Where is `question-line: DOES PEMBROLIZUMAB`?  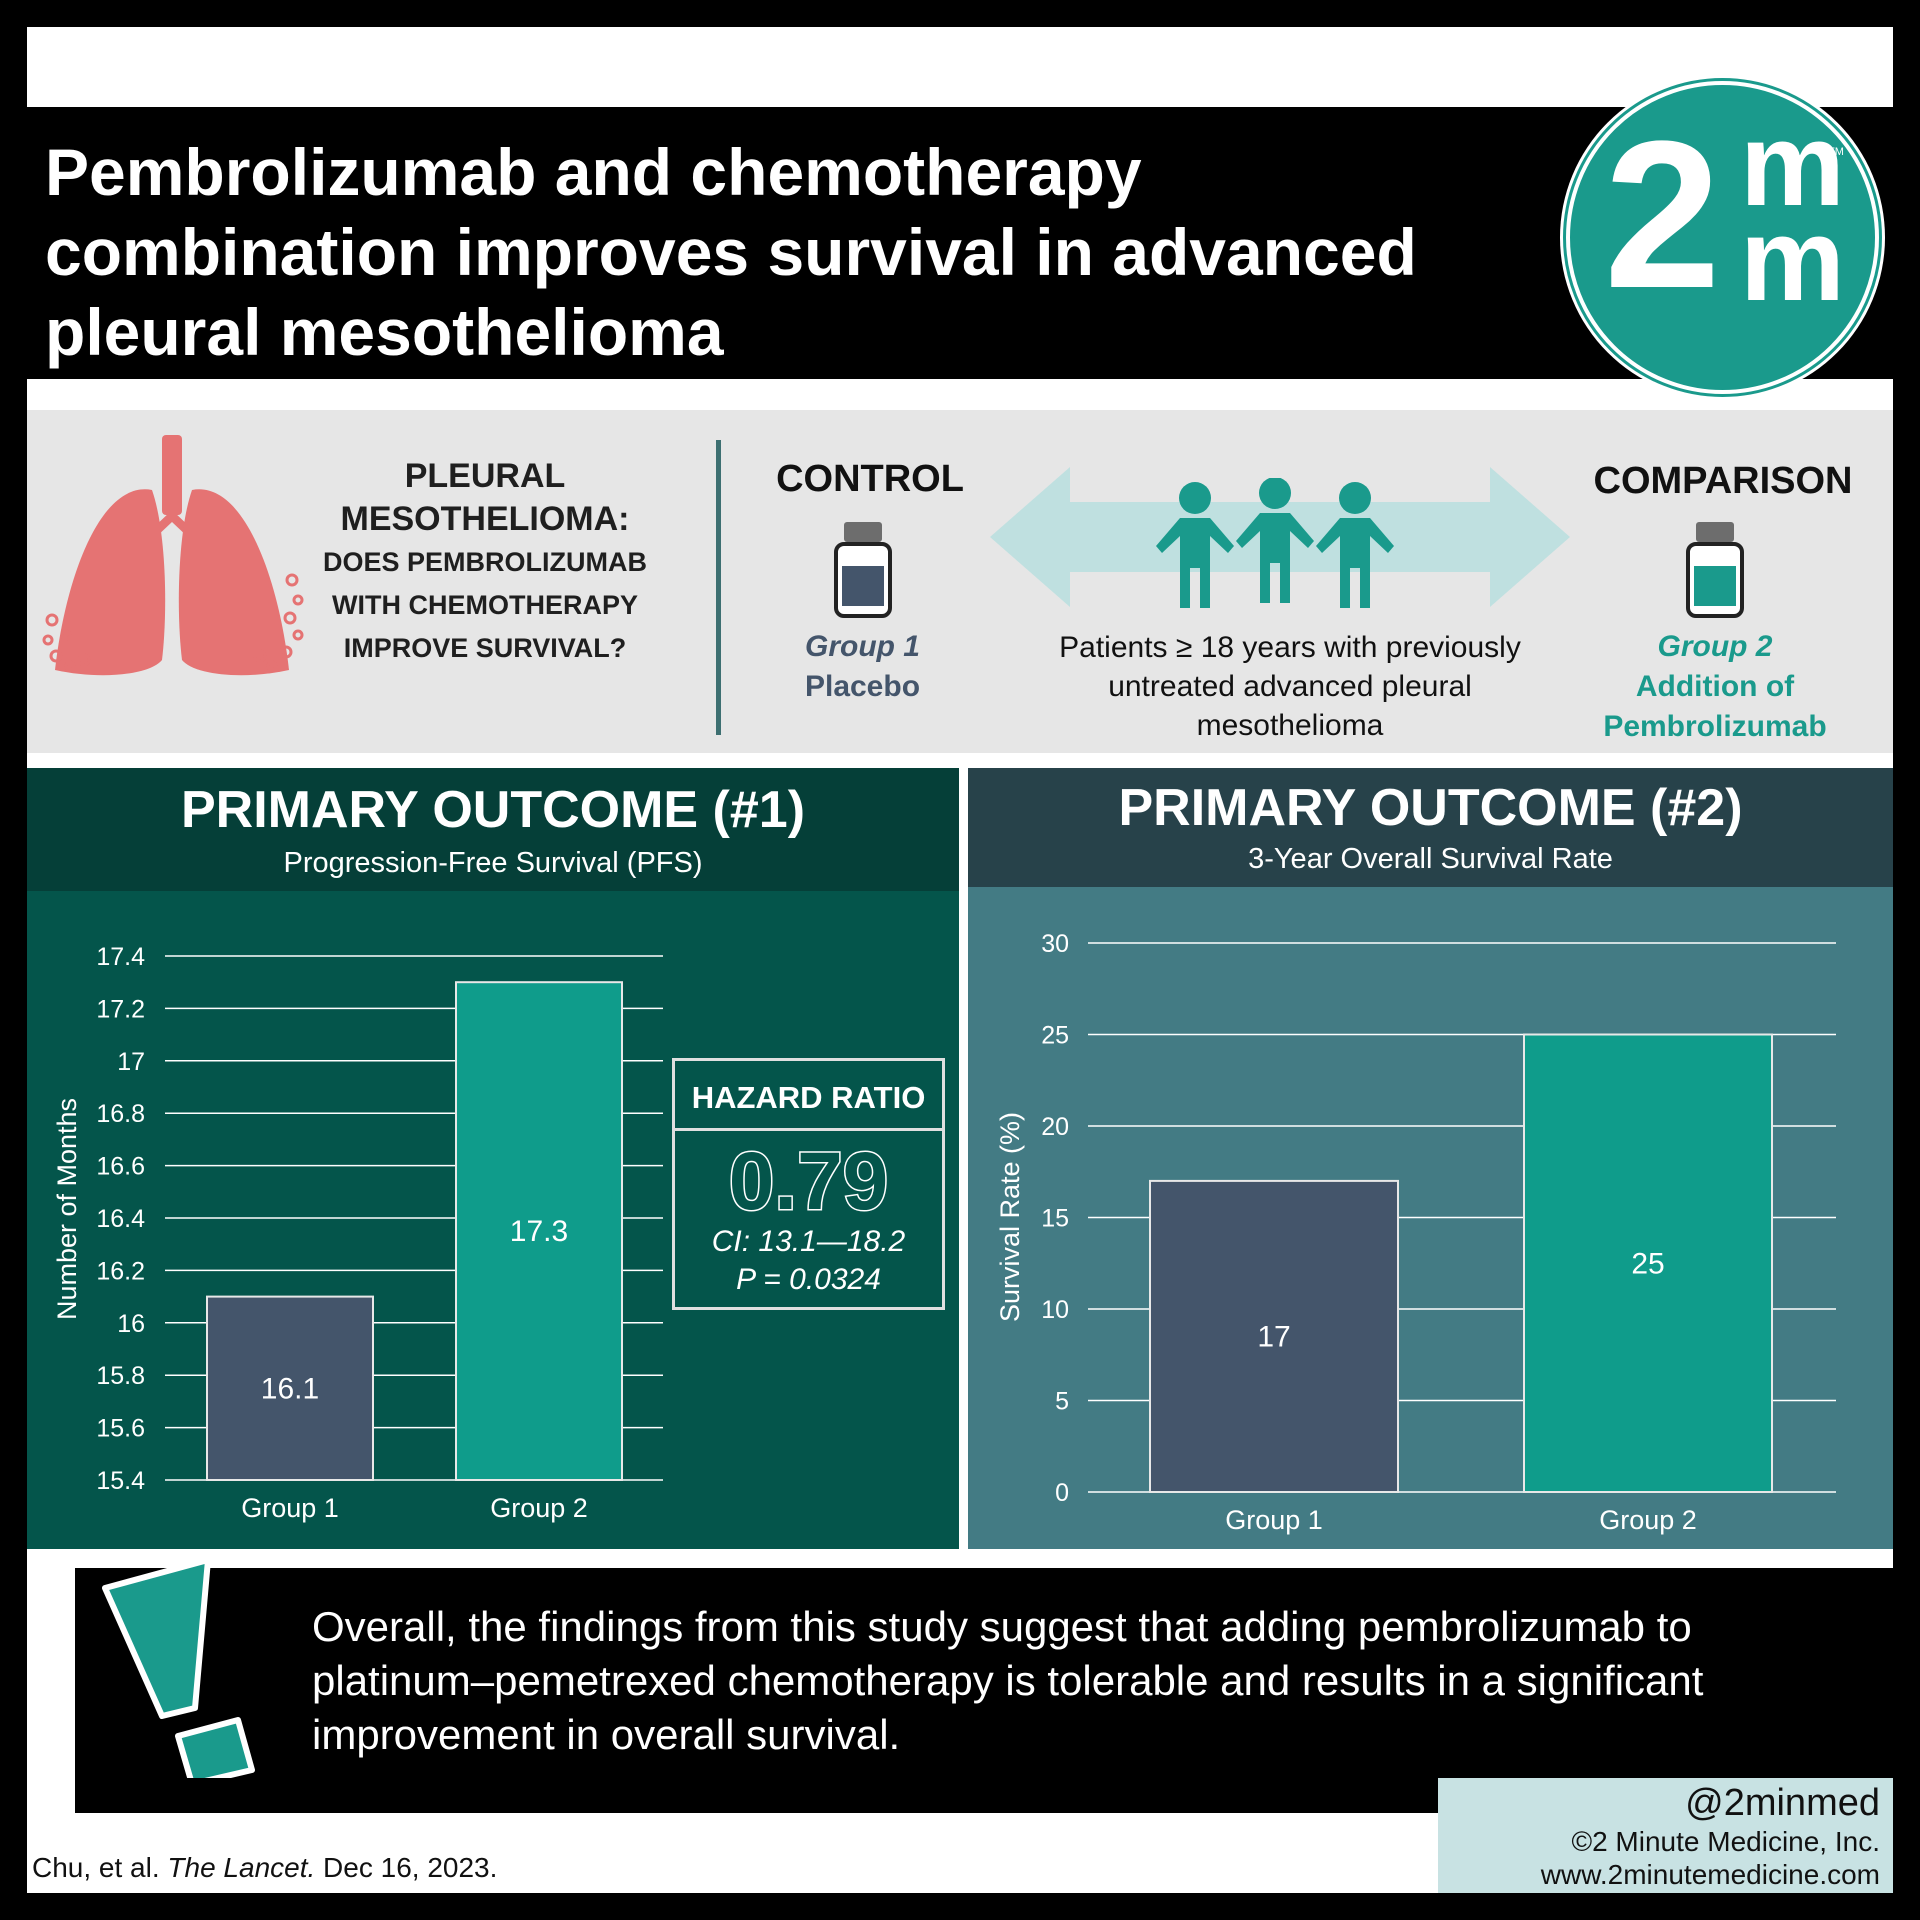 question-line: DOES PEMBROLIZUMAB is located at coordinates (485, 562).